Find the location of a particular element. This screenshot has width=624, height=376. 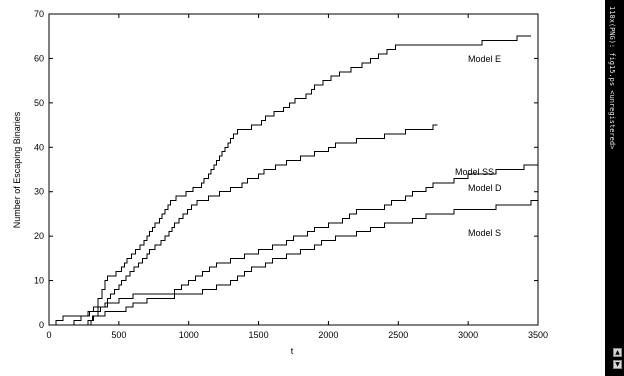

y-tick-label: 60 is located at coordinates (39, 58).